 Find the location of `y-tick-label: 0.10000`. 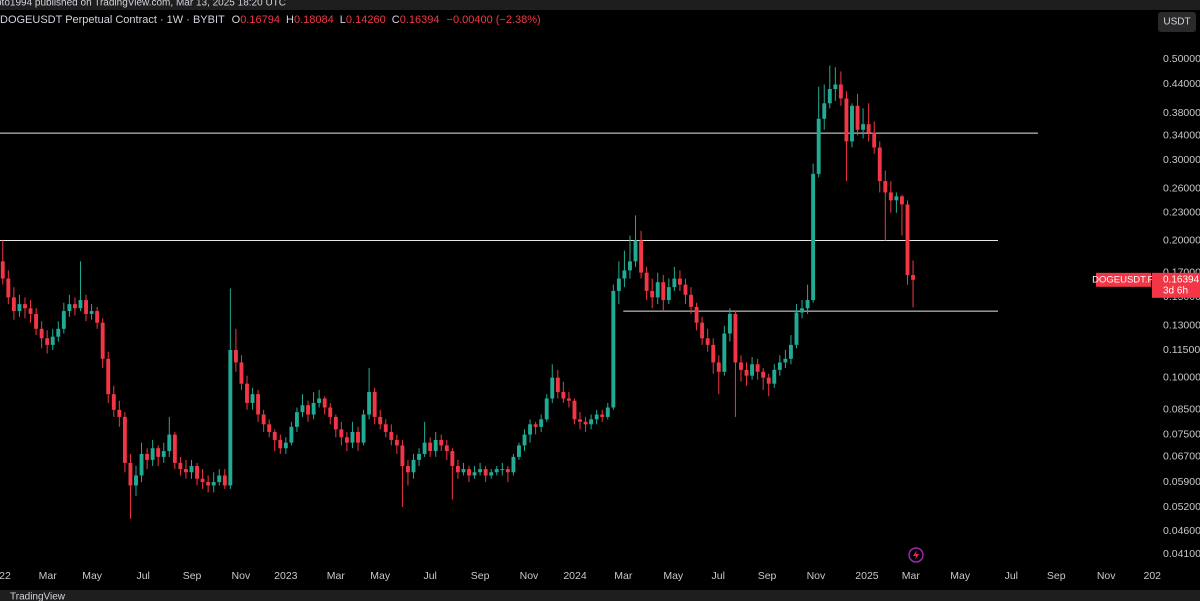

y-tick-label: 0.10000 is located at coordinates (1181, 377).